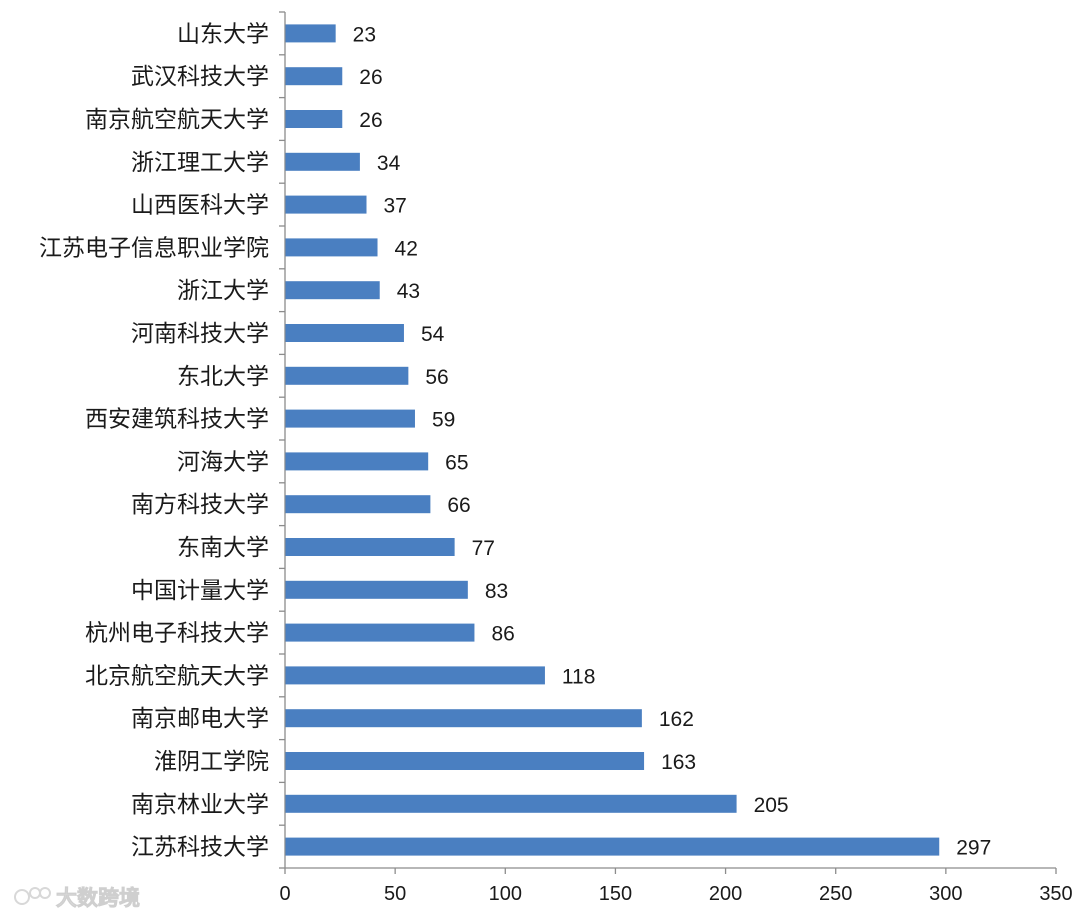 This screenshot has height=918, width=1080. Describe the element at coordinates (200, 163) in the screenshot. I see `category-label: 浙江理工大学` at that location.